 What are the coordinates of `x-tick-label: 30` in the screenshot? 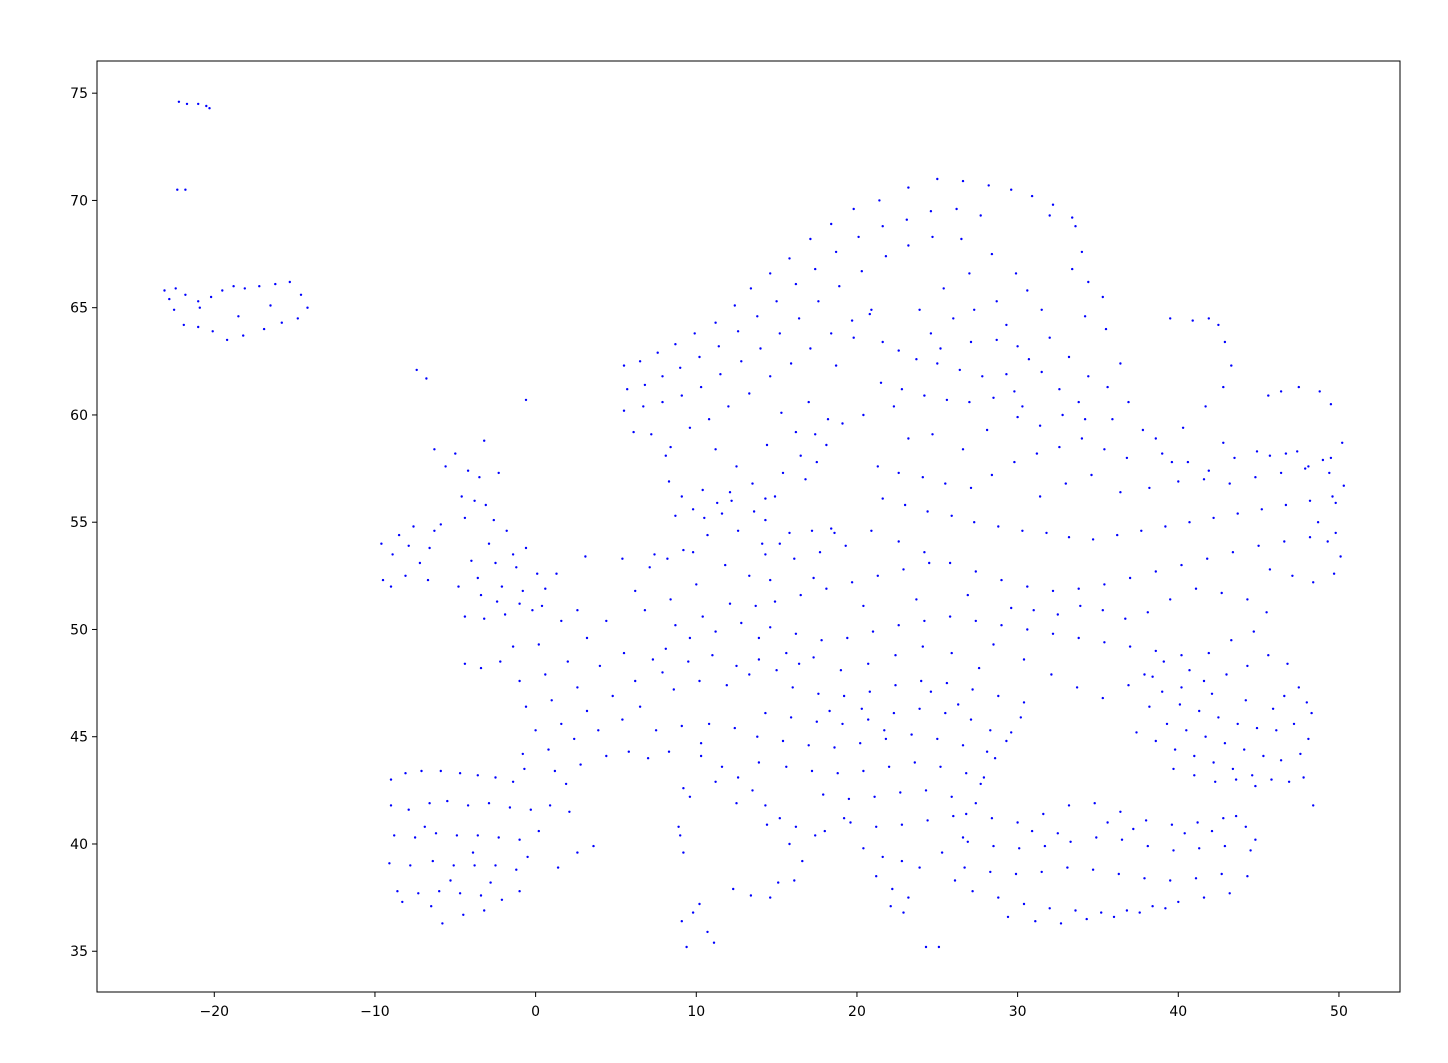 It's located at (1018, 1012).